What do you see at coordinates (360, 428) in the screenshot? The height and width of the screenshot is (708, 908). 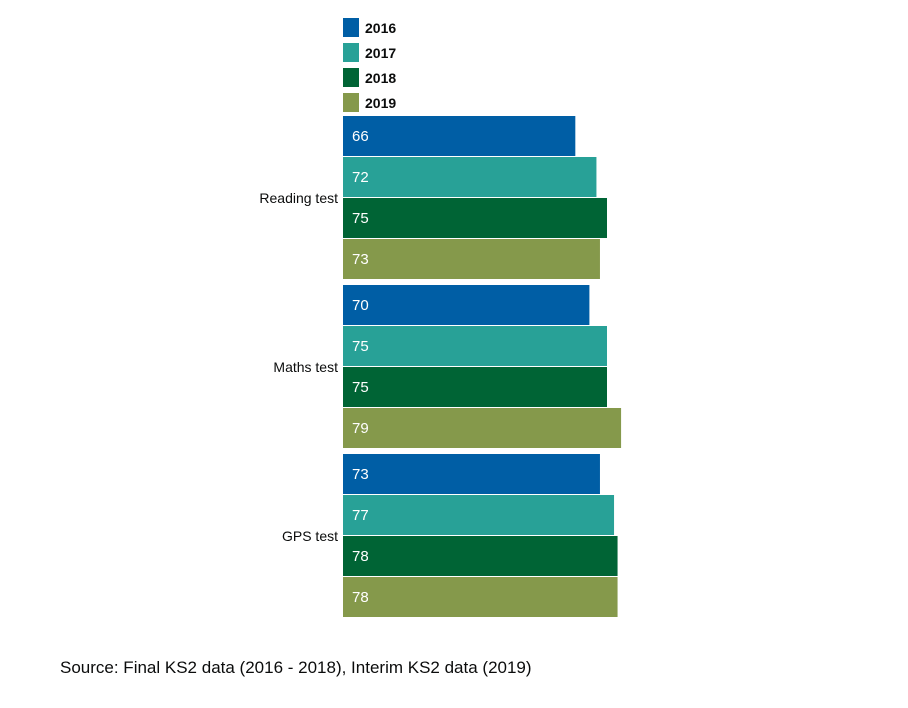 I see `bar-value-label: 79` at bounding box center [360, 428].